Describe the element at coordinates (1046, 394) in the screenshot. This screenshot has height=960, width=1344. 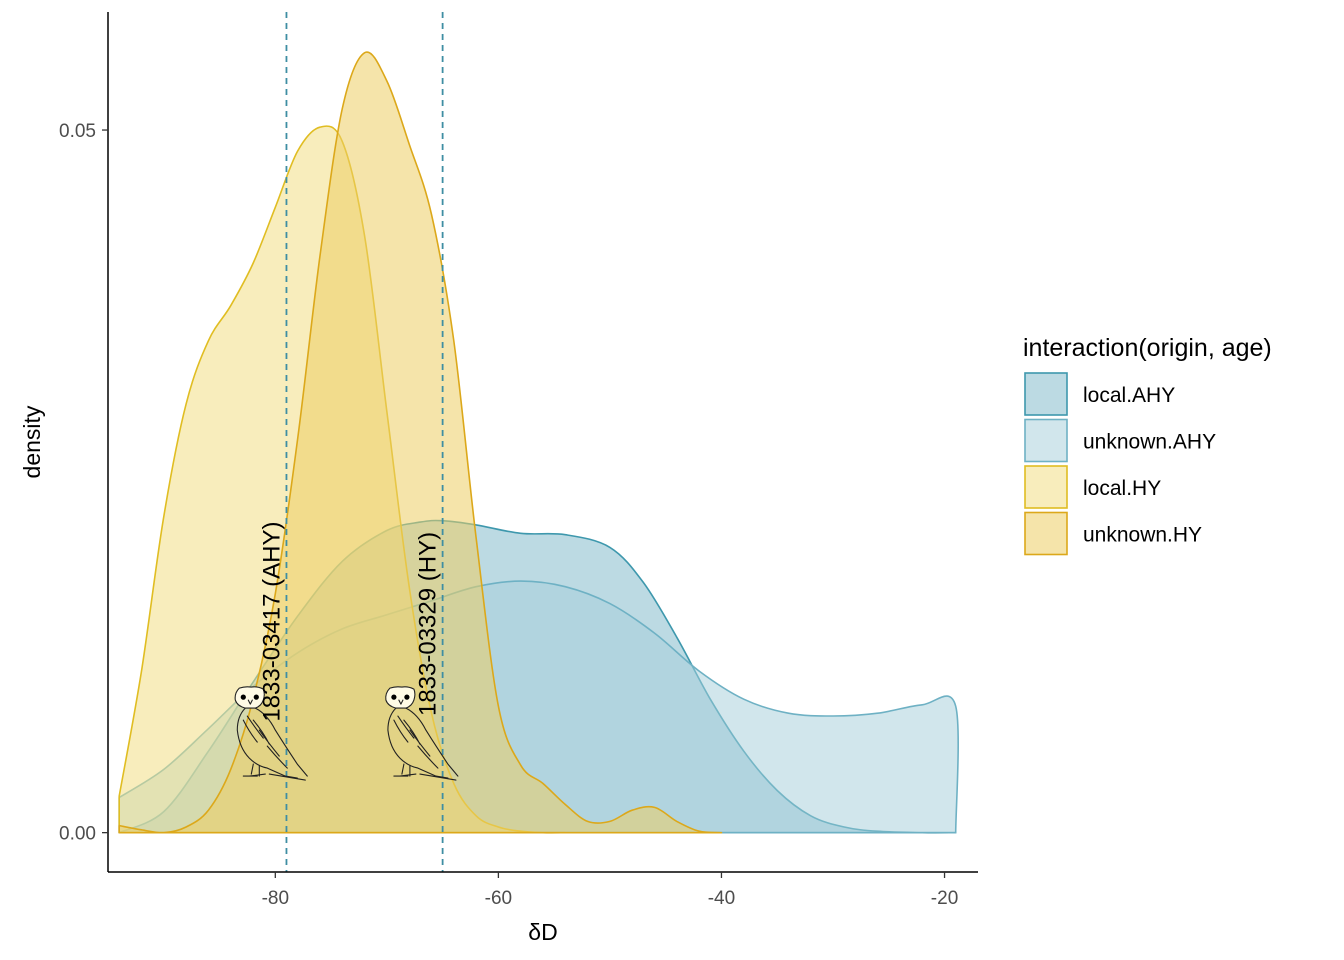
I see `legend-swatch-local-ahy` at that location.